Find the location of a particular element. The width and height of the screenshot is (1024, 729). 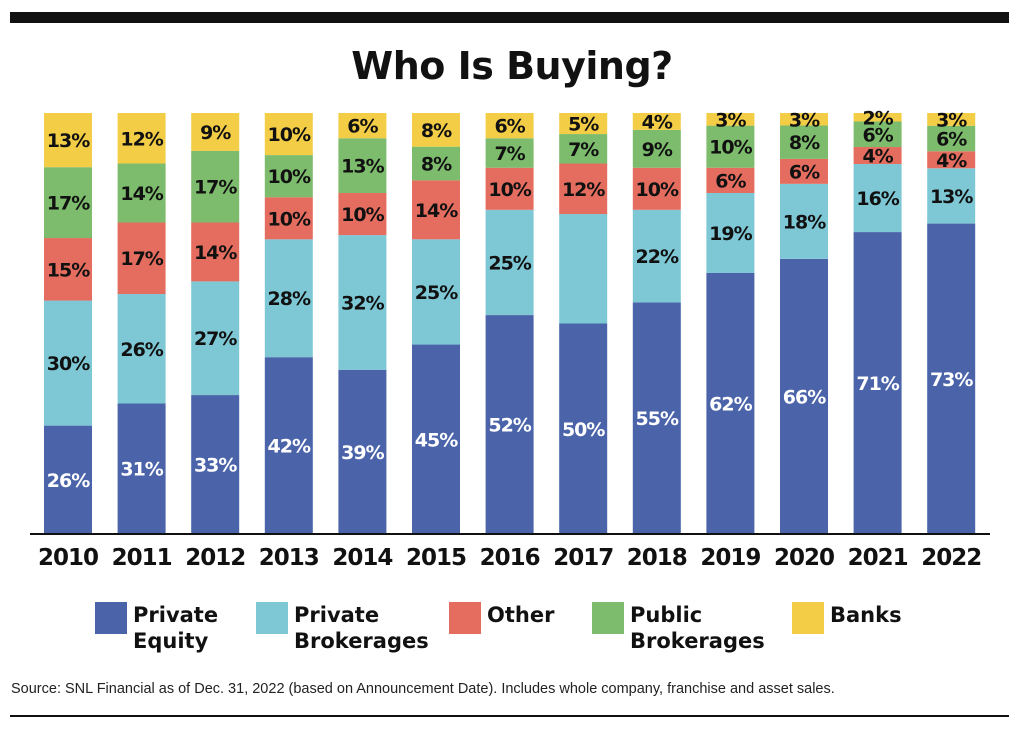

x-tick-label: 2015 is located at coordinates (436, 558).